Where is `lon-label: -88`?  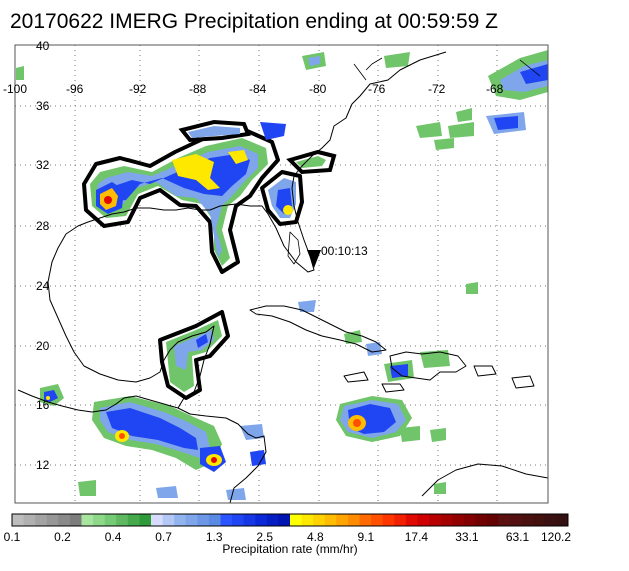 lon-label: -88 is located at coordinates (198, 89).